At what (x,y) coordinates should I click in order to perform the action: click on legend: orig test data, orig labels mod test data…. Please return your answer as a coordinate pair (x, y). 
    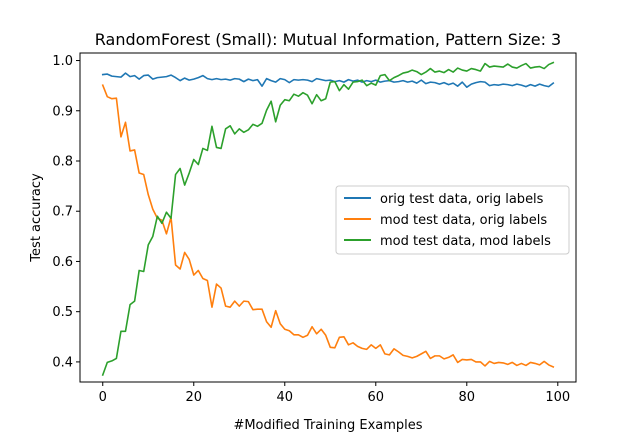
    Looking at the image, I should click on (452, 220).